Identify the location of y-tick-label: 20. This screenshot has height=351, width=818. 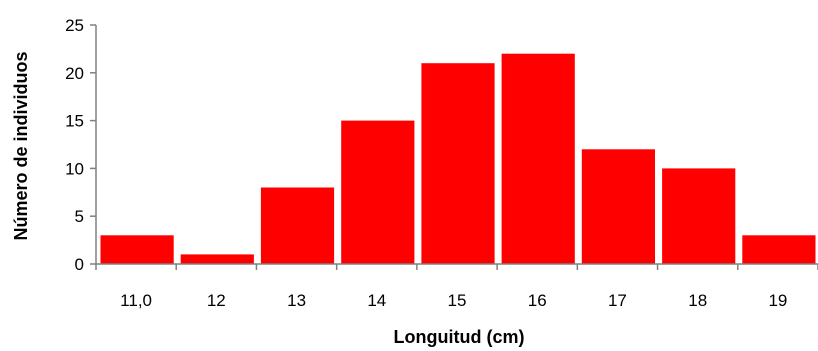
(74, 73).